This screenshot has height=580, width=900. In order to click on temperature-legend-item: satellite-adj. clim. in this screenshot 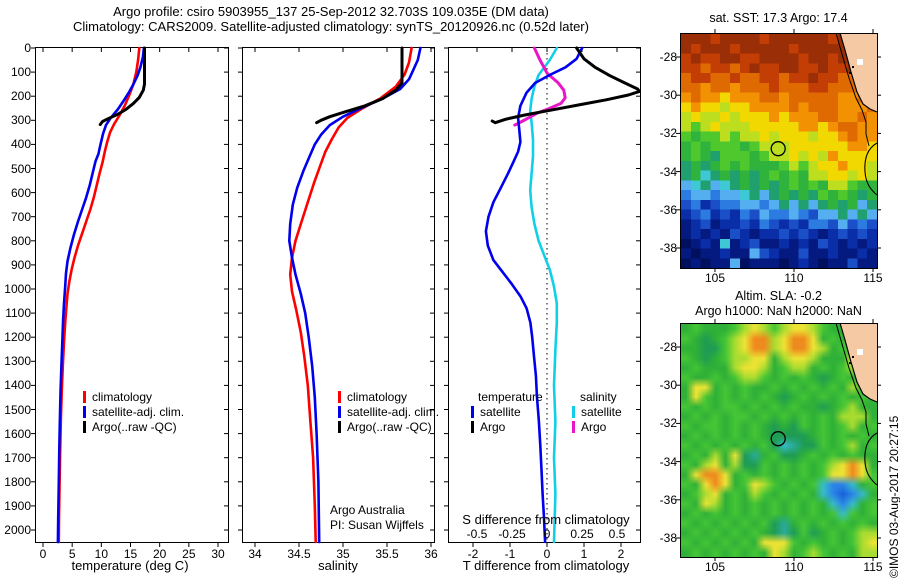, I will do `click(133, 412)`.